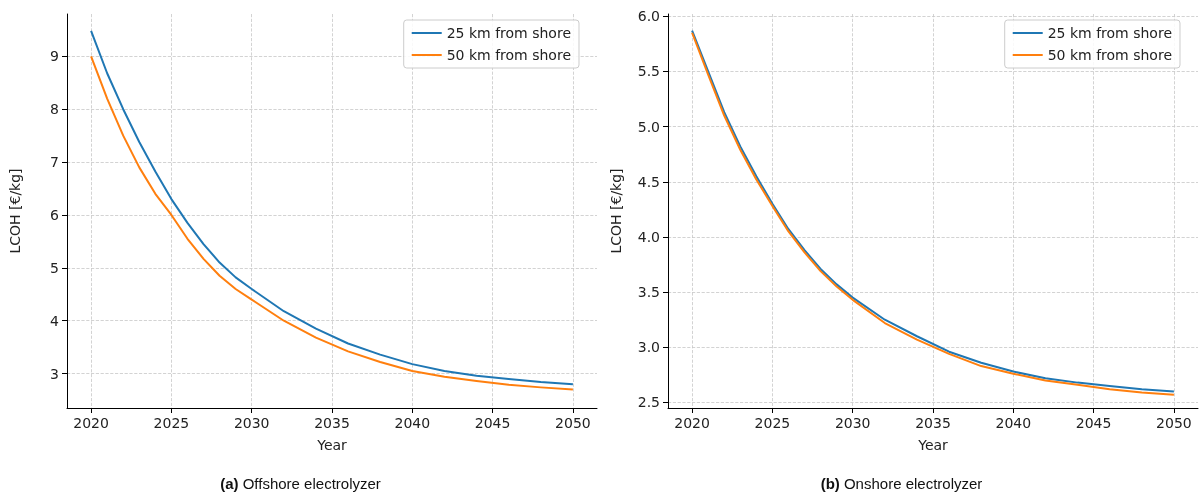  I want to click on y-tick-label: 3, so click(54, 373).